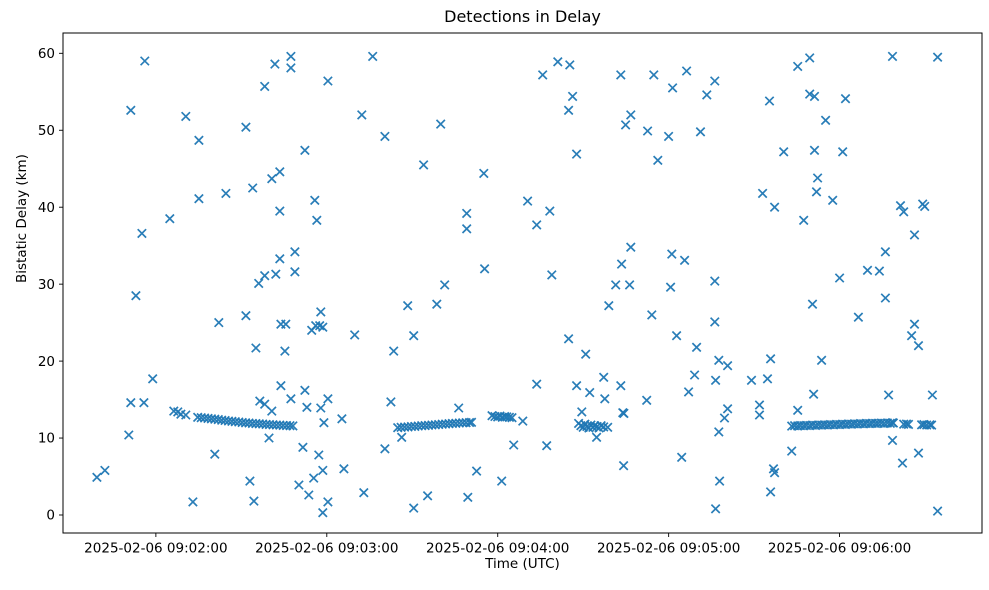 This screenshot has height=590, width=989. What do you see at coordinates (326, 549) in the screenshot?
I see `x-tick-label: 2025-02-06 09:03:00` at bounding box center [326, 549].